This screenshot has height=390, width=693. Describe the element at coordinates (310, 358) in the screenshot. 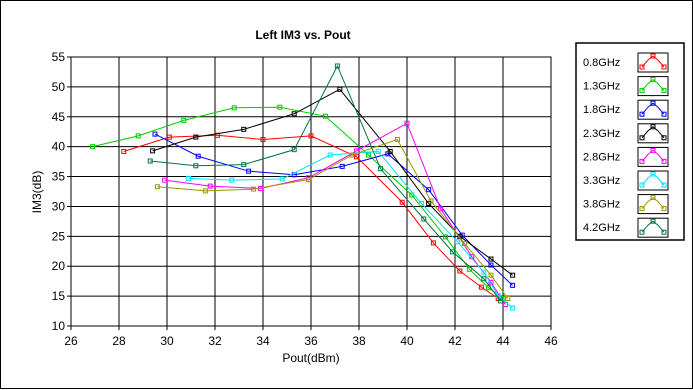

I see `x-axis-label: Pout(dBm)` at that location.